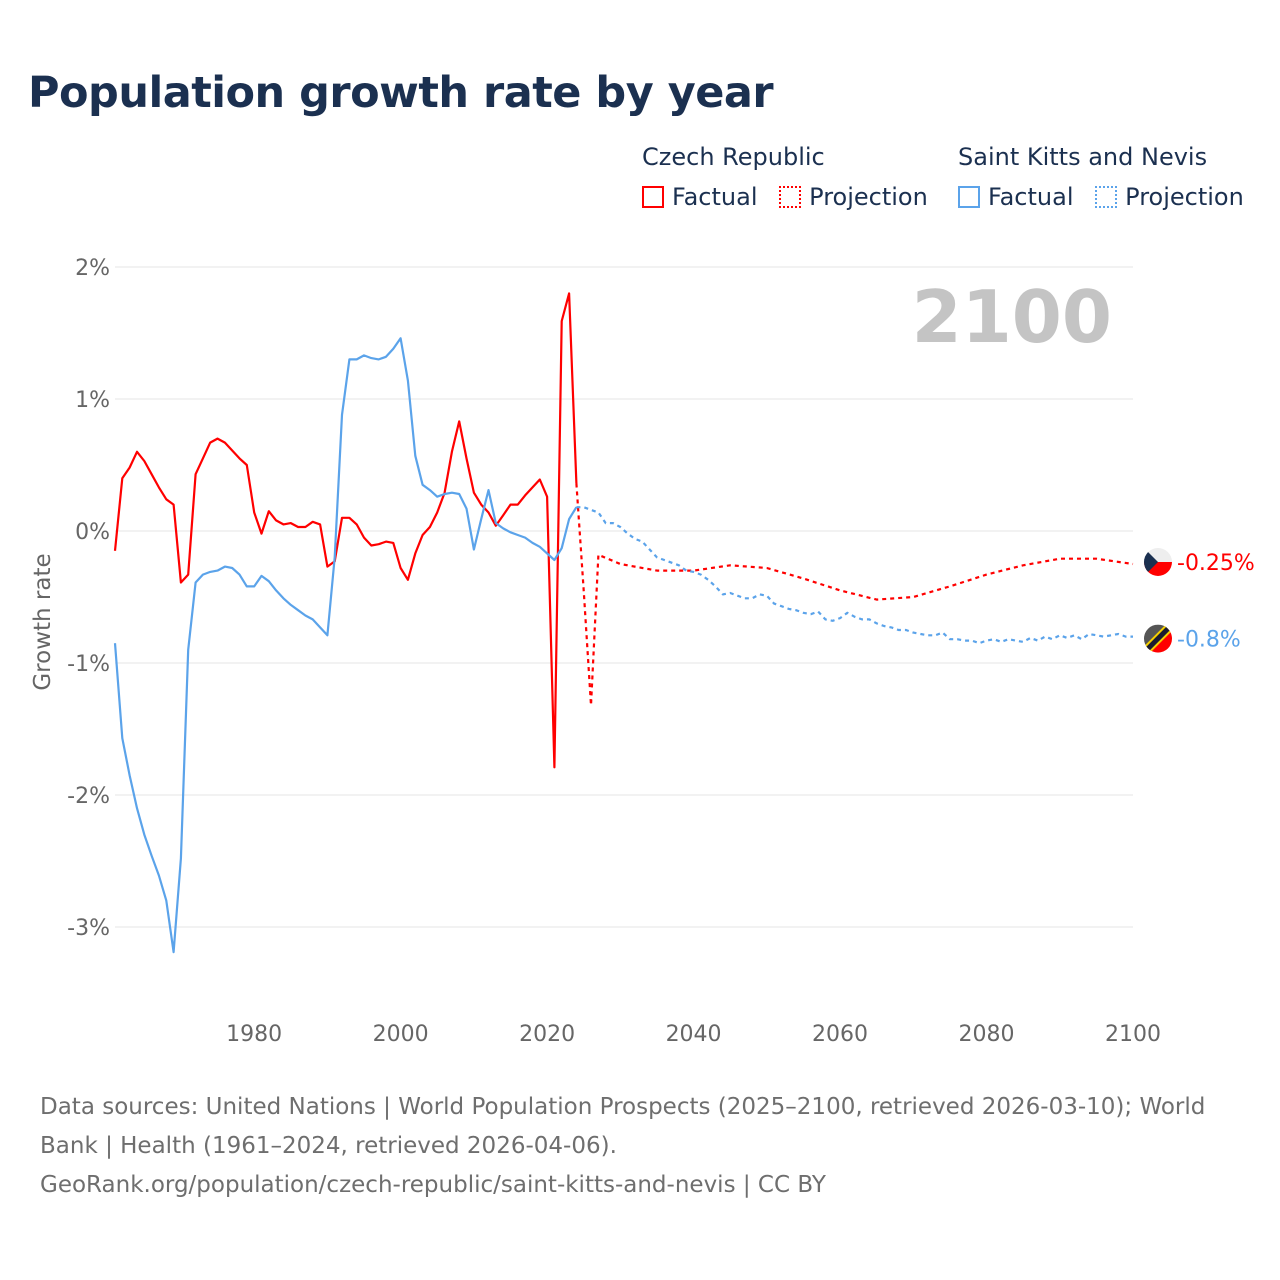 The height and width of the screenshot is (1280, 1280). What do you see at coordinates (733, 157) in the screenshot?
I see `legend-group-name: Czech Republic` at bounding box center [733, 157].